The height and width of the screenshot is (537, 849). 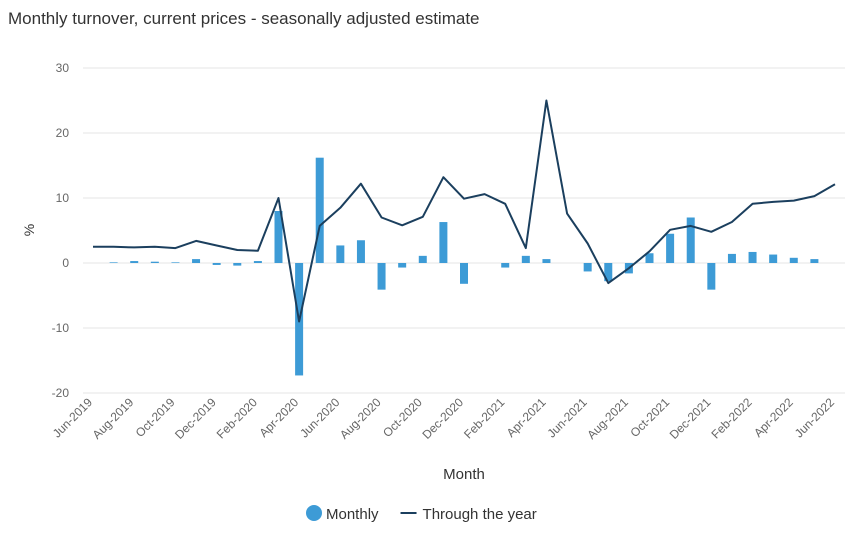 I want to click on x-tick-label: Feb-2020, so click(x=237, y=418).